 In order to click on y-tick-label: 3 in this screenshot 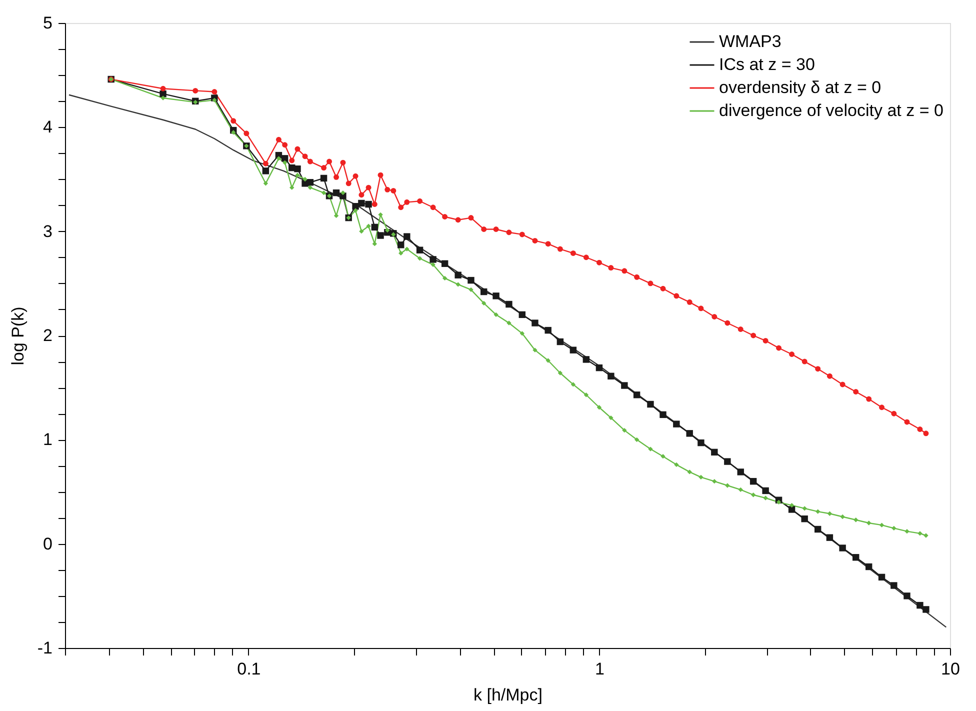, I will do `click(47, 231)`.